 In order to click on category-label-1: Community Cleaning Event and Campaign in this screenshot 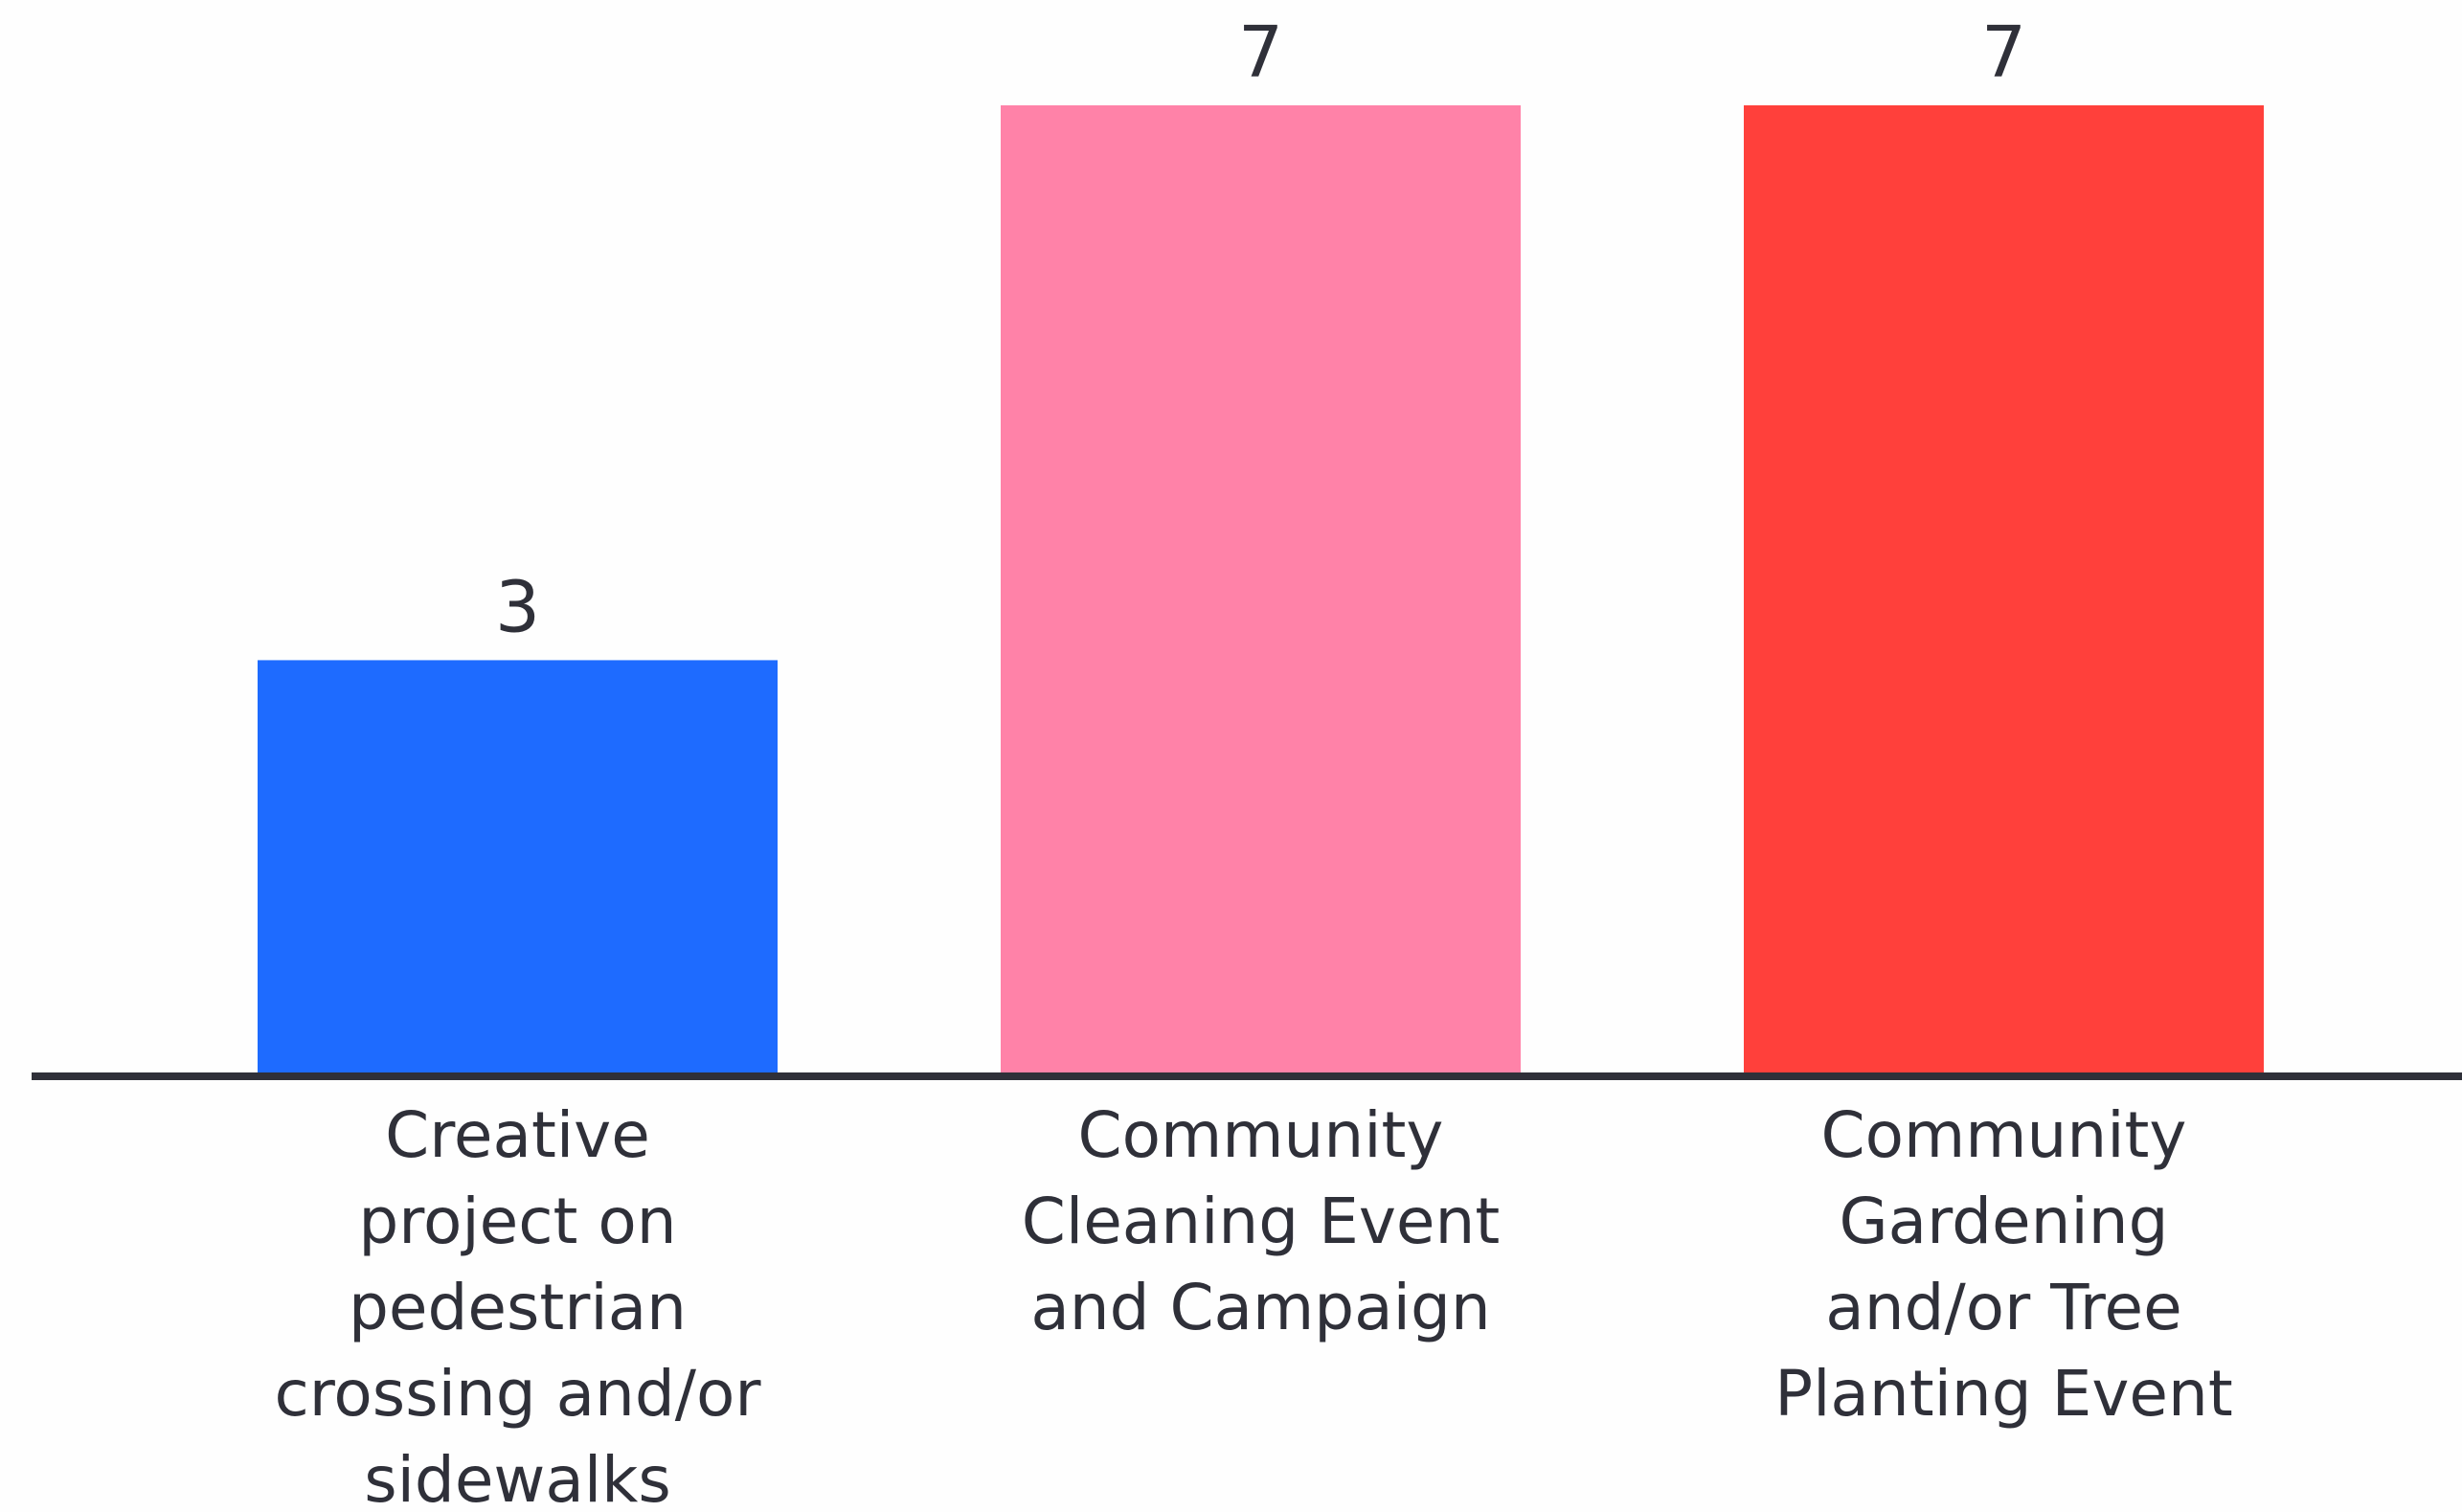, I will do `click(1261, 1221)`.